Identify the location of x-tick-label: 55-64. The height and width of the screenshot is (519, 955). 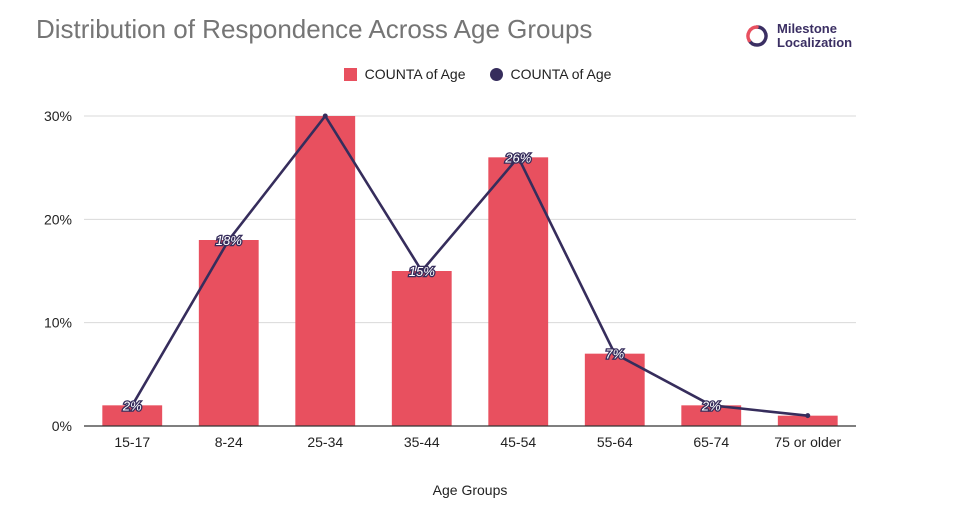
(615, 442).